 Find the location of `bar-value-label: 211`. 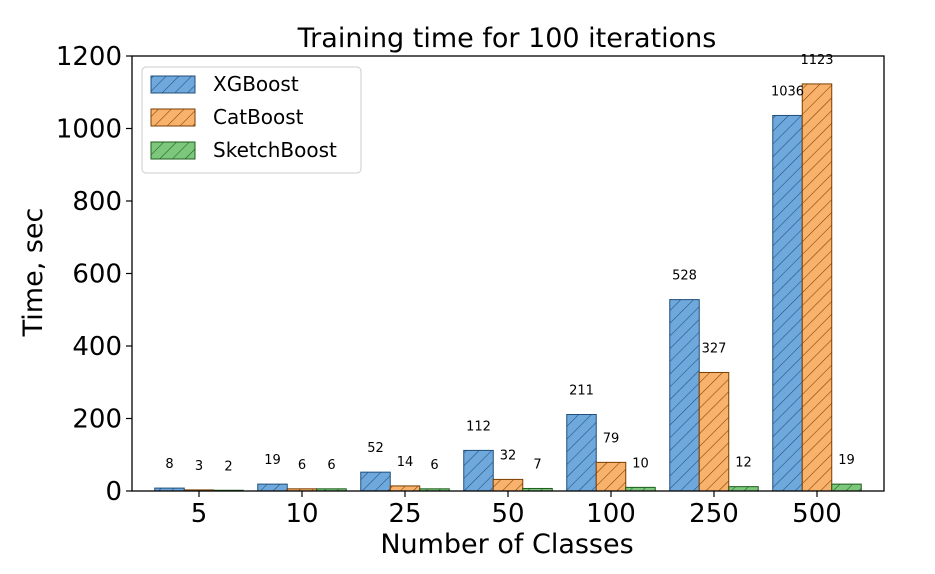

bar-value-label: 211 is located at coordinates (581, 391).